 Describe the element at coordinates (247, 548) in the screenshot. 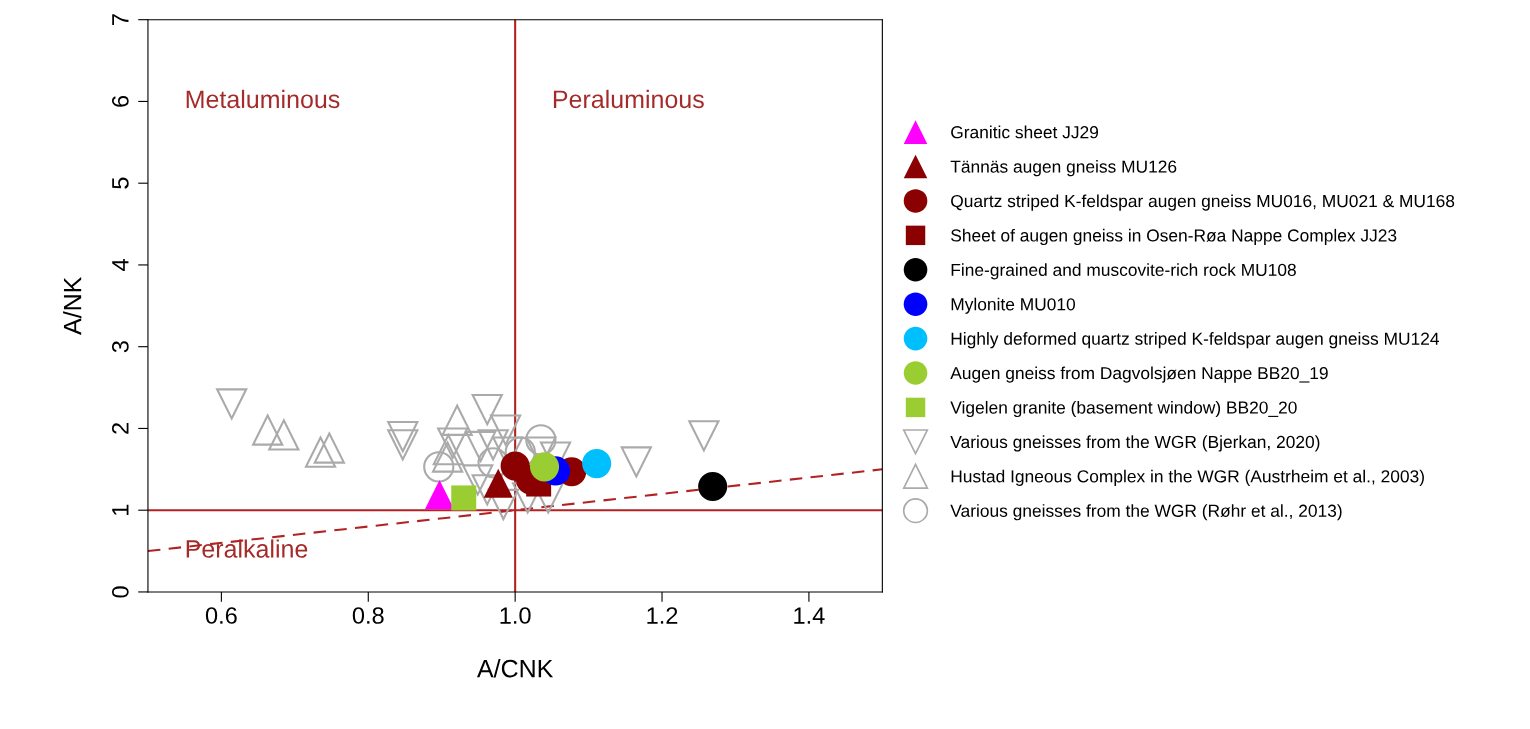

I see `annotation: Peralkaline` at that location.